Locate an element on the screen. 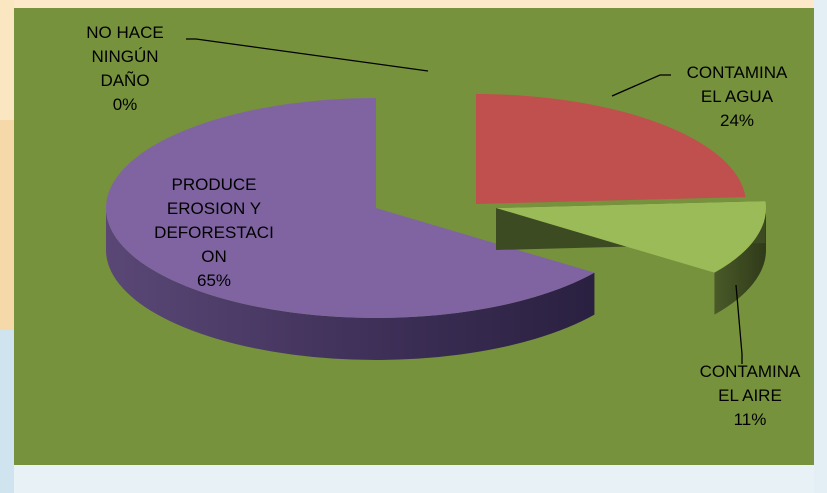  data-label-percent: 24% is located at coordinates (737, 120).